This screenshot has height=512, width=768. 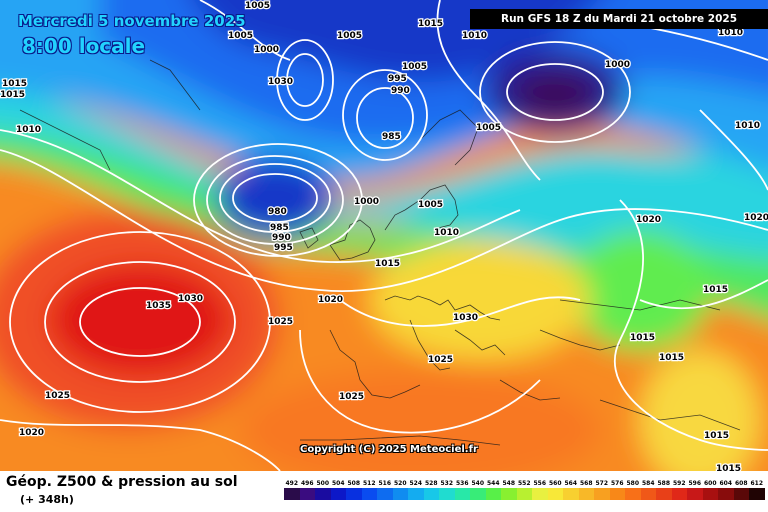 I want to click on legend-entry: 596, so click(x=695, y=490).